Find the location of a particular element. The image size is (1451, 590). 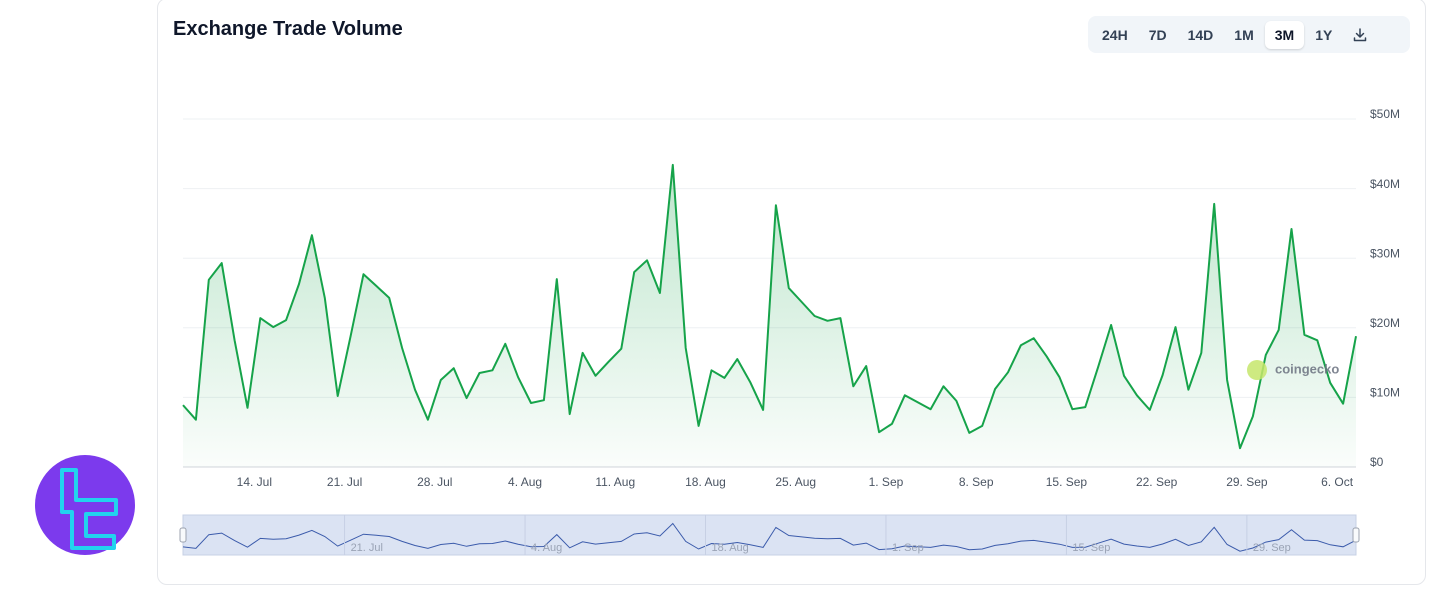

range-button: 24H is located at coordinates (1115, 35).